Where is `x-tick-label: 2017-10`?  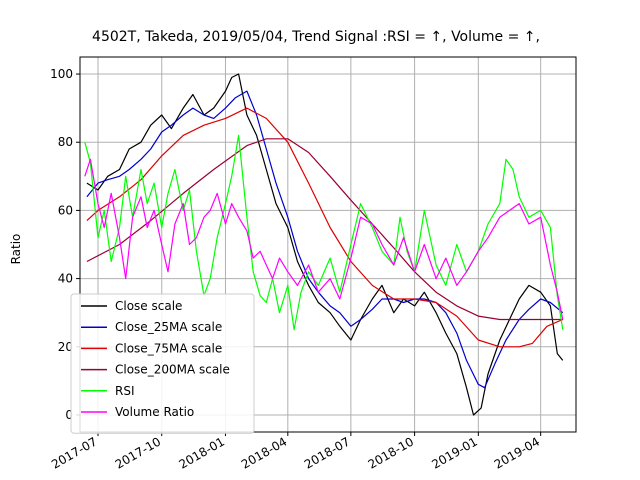 x-tick-label: 2017-10 is located at coordinates (138, 452).